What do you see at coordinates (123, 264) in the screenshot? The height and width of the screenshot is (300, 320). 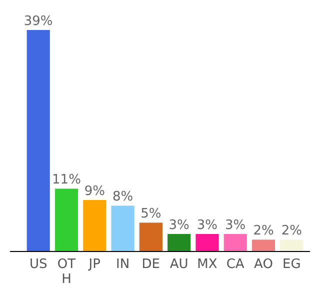 I see `x-tick-label: IN` at bounding box center [123, 264].